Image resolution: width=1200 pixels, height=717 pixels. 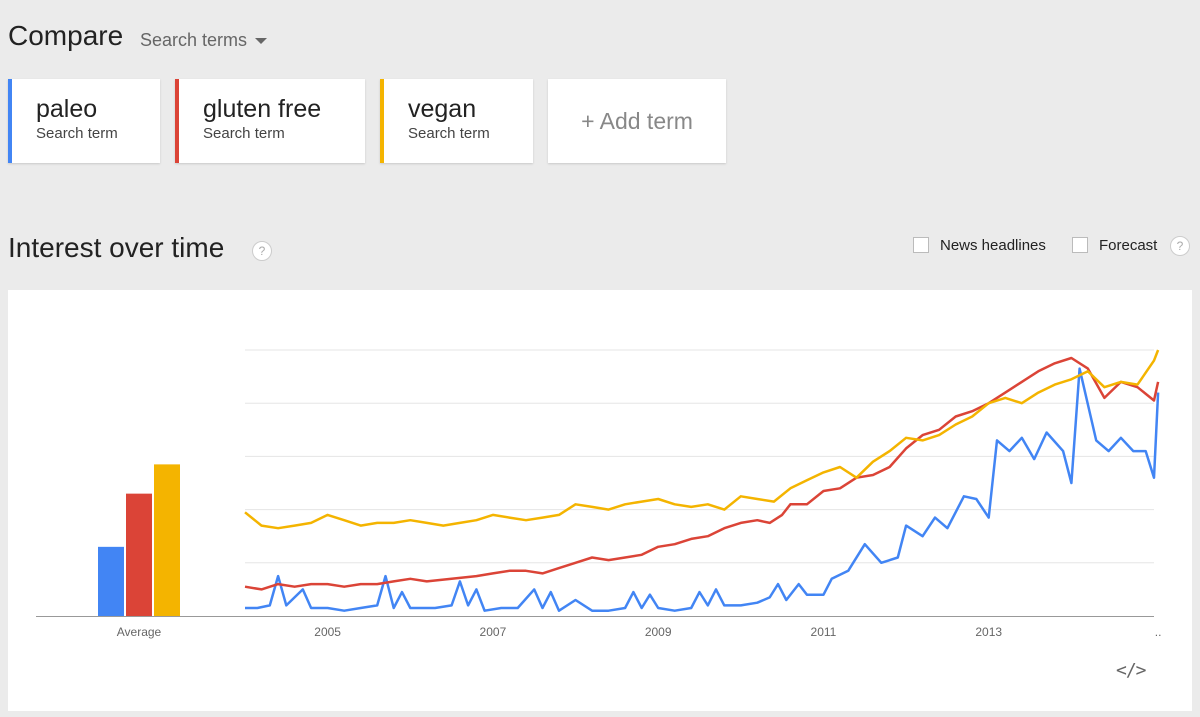 I want to click on term-card-gluten-free: gluten free Search term, so click(x=270, y=121).